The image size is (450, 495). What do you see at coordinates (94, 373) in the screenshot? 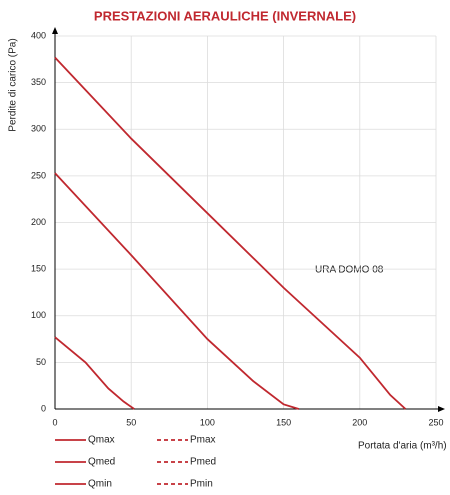
I see `series-line` at bounding box center [94, 373].